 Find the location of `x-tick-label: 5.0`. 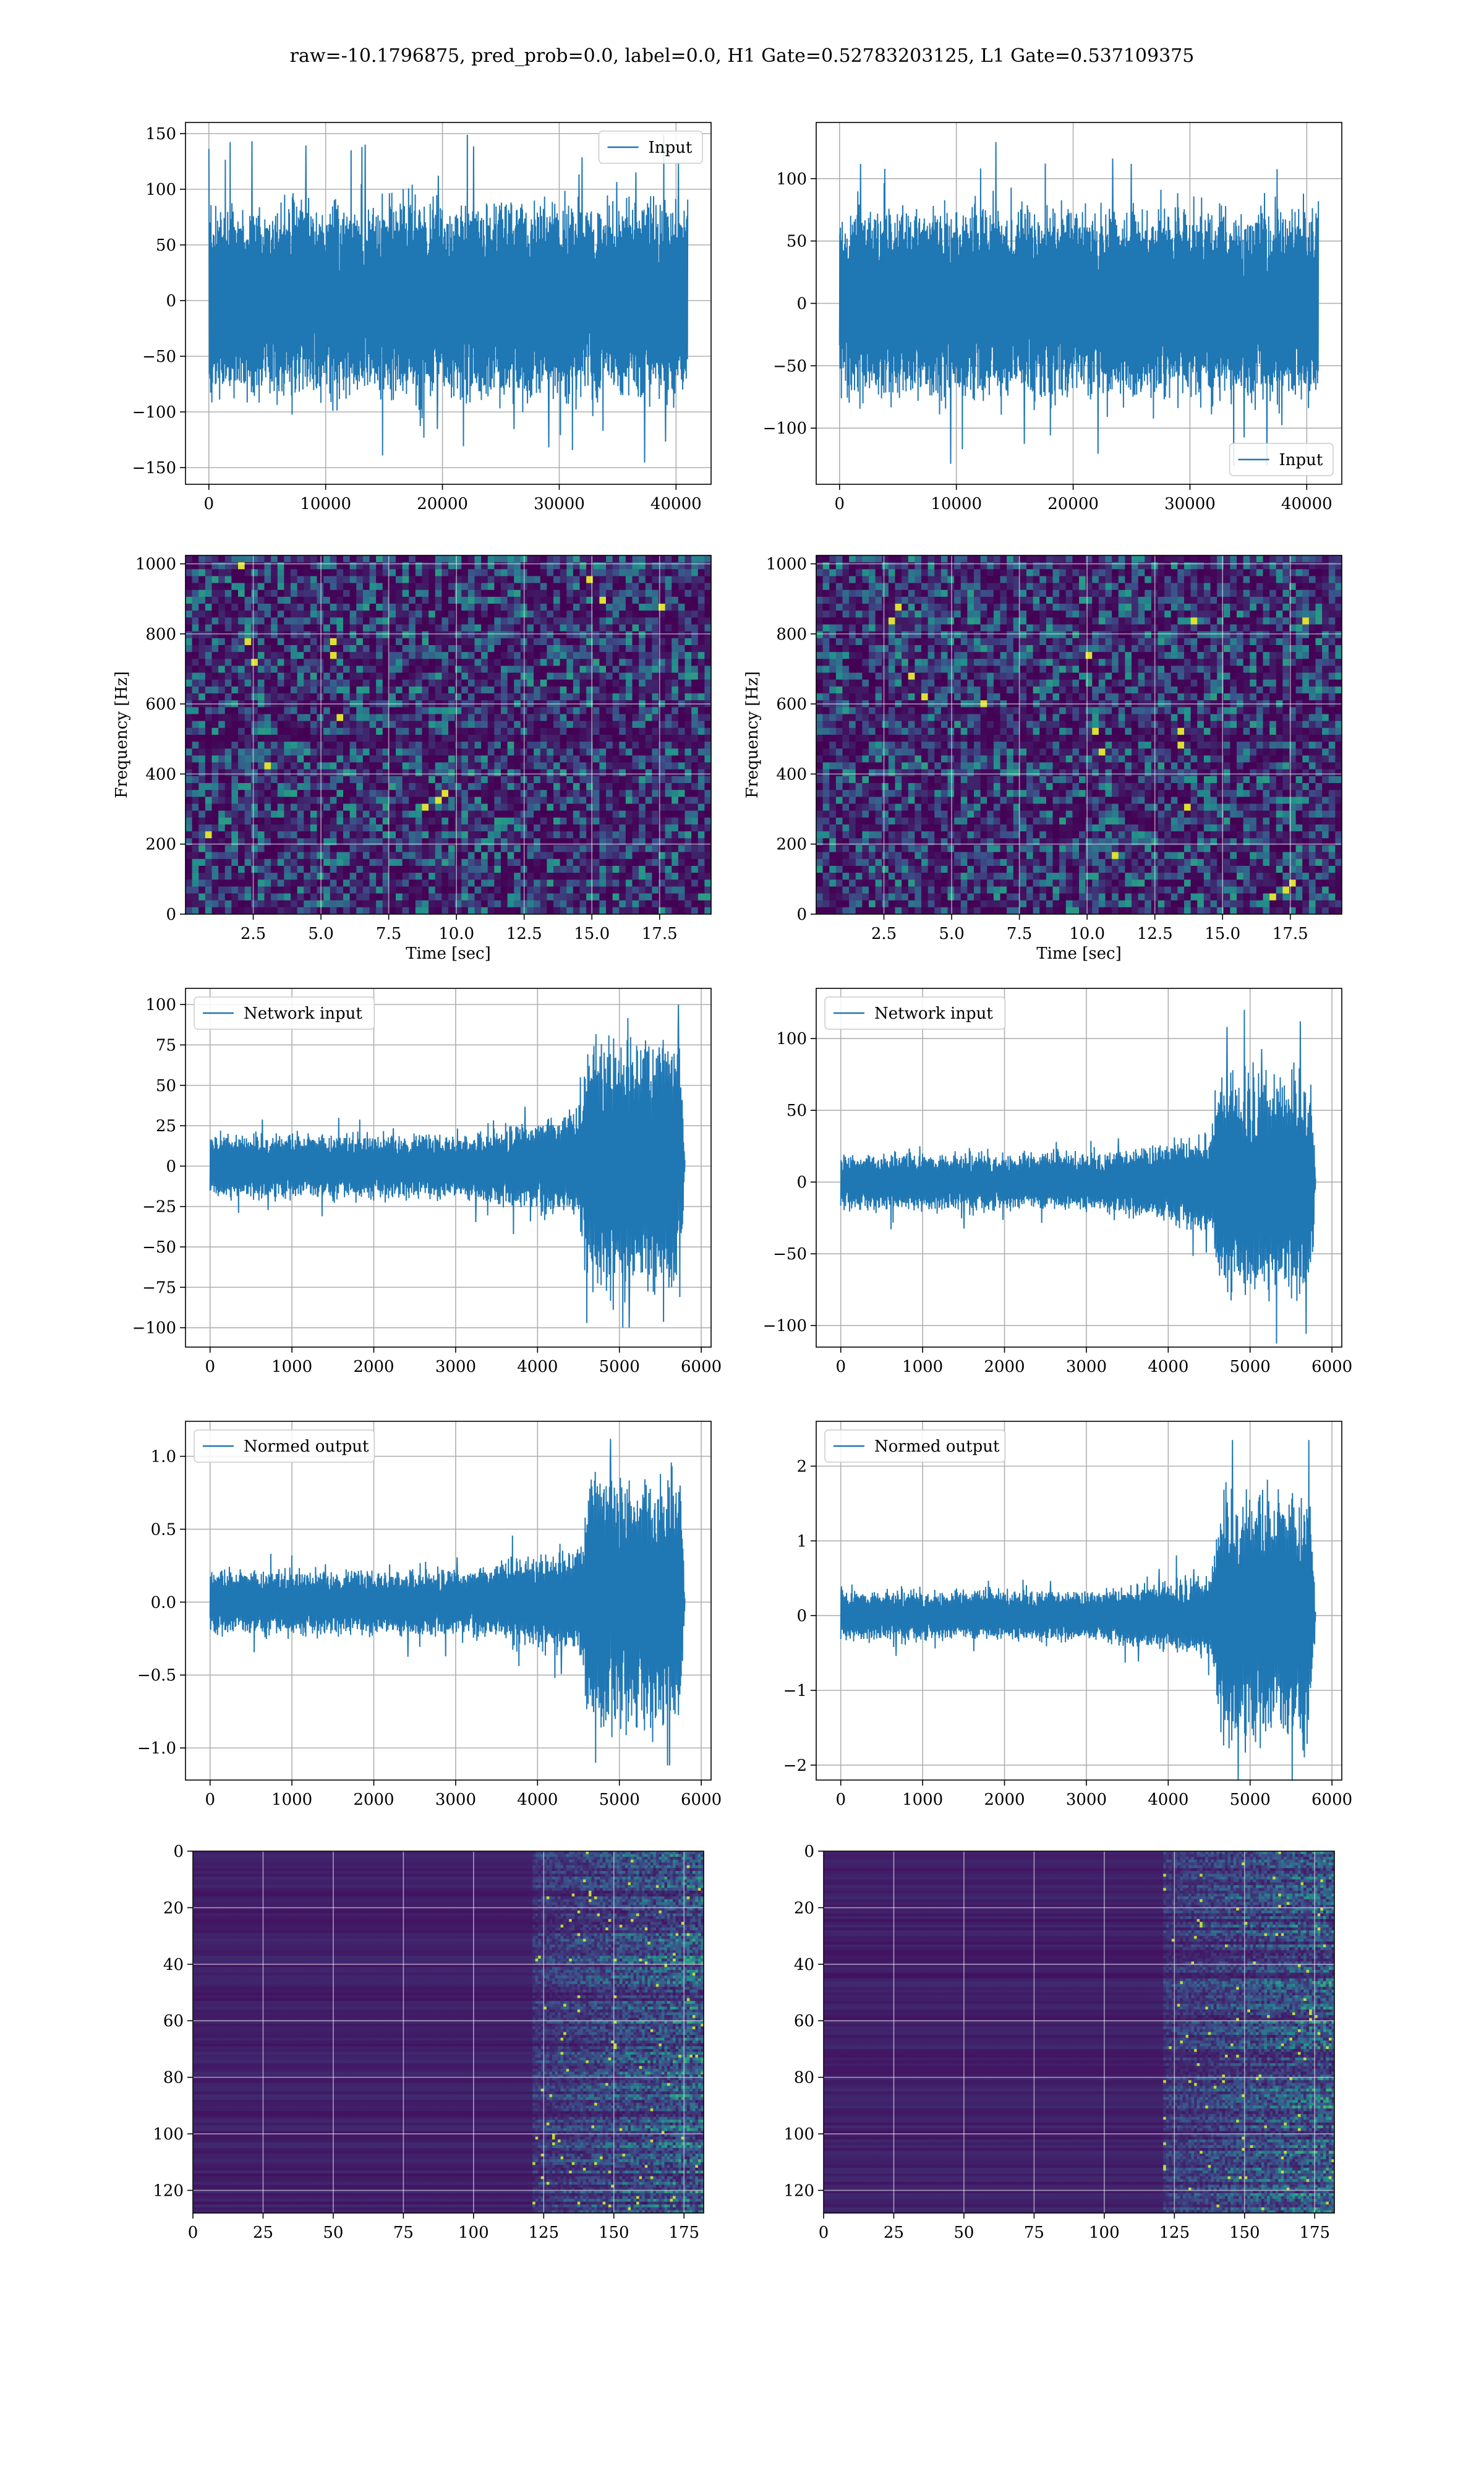

x-tick-label: 5.0 is located at coordinates (951, 934).